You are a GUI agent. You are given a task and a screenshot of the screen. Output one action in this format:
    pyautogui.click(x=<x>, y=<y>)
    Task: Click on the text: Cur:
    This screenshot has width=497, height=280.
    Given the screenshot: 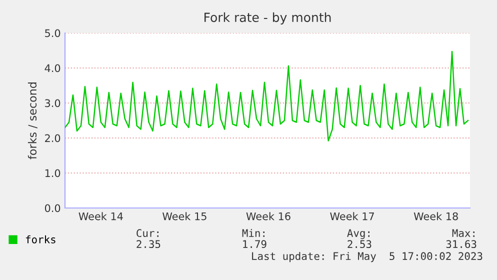 What is the action you would take?
    pyautogui.click(x=147, y=233)
    